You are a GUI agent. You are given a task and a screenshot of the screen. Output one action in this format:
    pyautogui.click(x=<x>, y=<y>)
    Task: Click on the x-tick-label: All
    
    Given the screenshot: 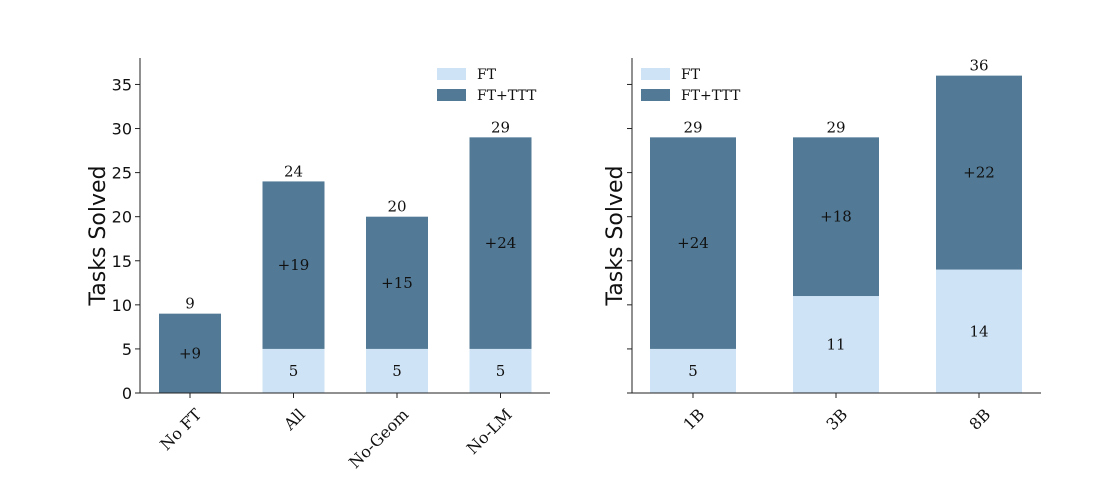 What is the action you would take?
    pyautogui.click(x=294, y=420)
    